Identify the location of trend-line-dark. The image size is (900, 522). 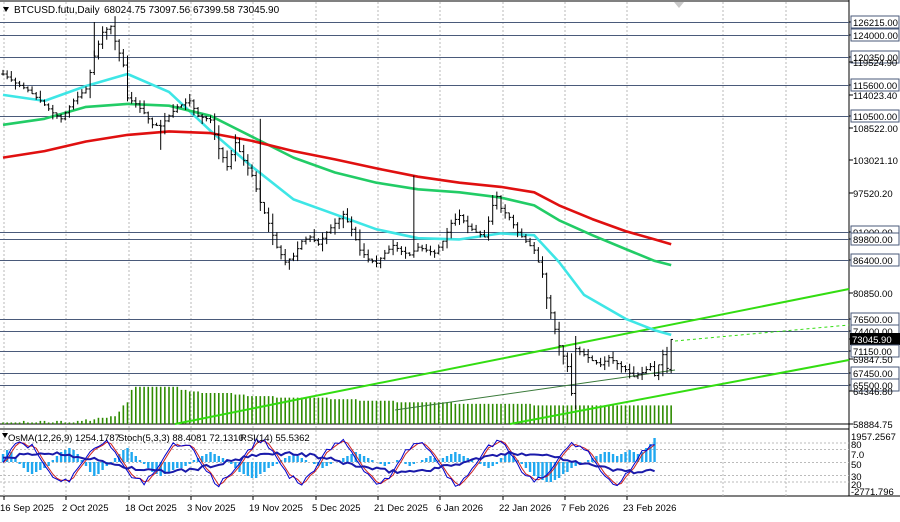
(535, 390).